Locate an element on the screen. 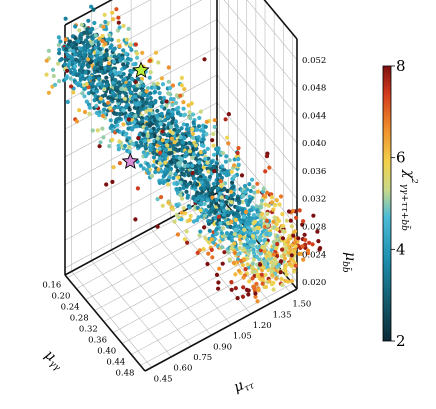 This screenshot has width=436, height=409. x-tick-label: 0.28 is located at coordinates (79, 319).